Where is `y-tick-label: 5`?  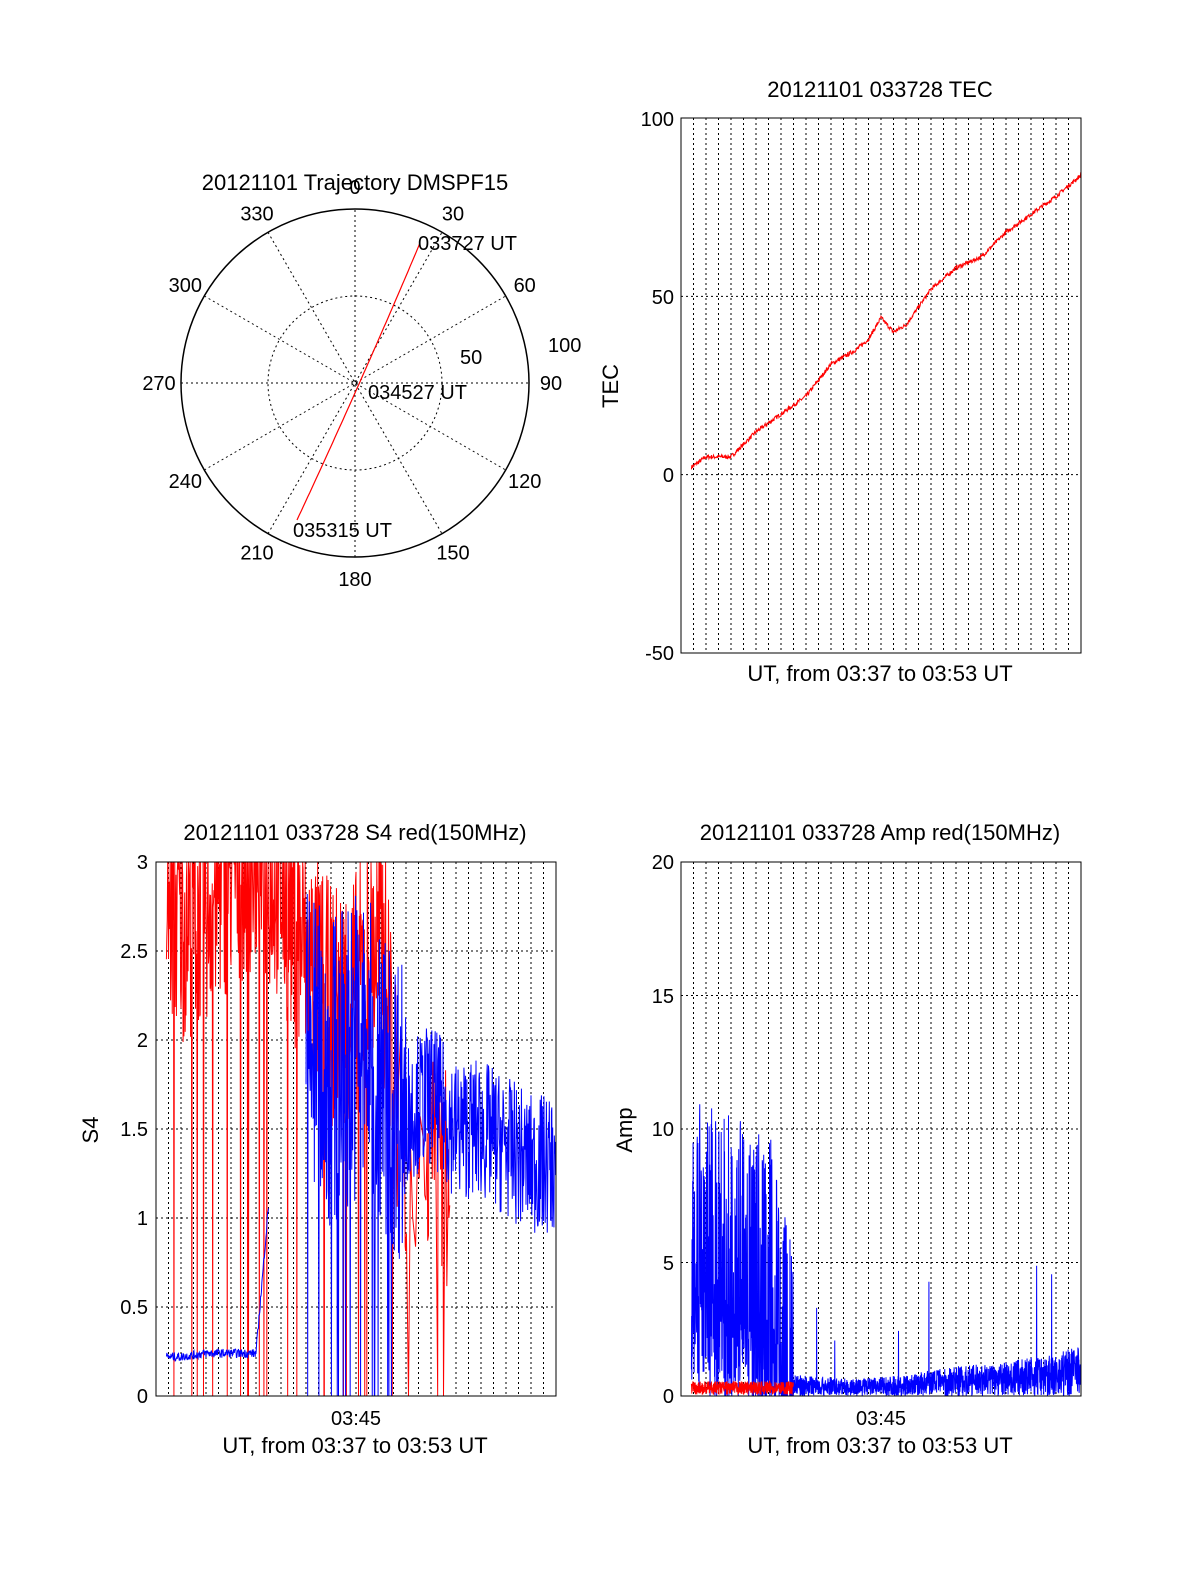
y-tick-label: 5 is located at coordinates (668, 1264).